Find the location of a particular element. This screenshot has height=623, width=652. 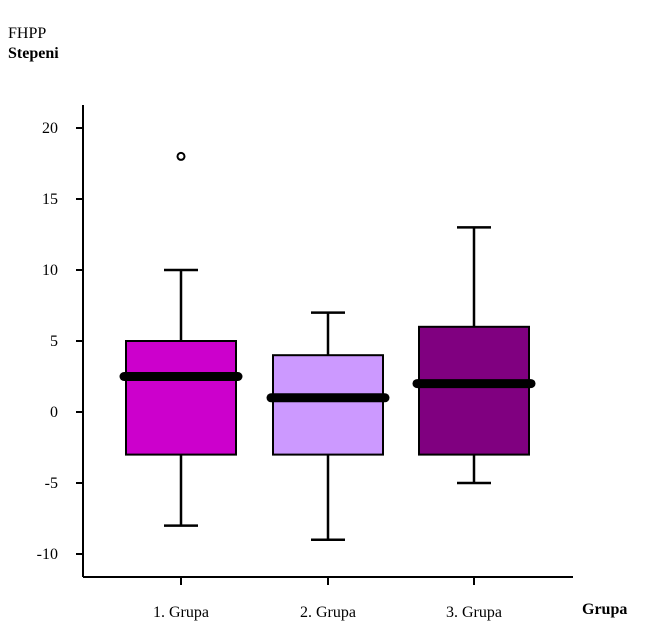

y-tick-label: -10 is located at coordinates (47, 554).